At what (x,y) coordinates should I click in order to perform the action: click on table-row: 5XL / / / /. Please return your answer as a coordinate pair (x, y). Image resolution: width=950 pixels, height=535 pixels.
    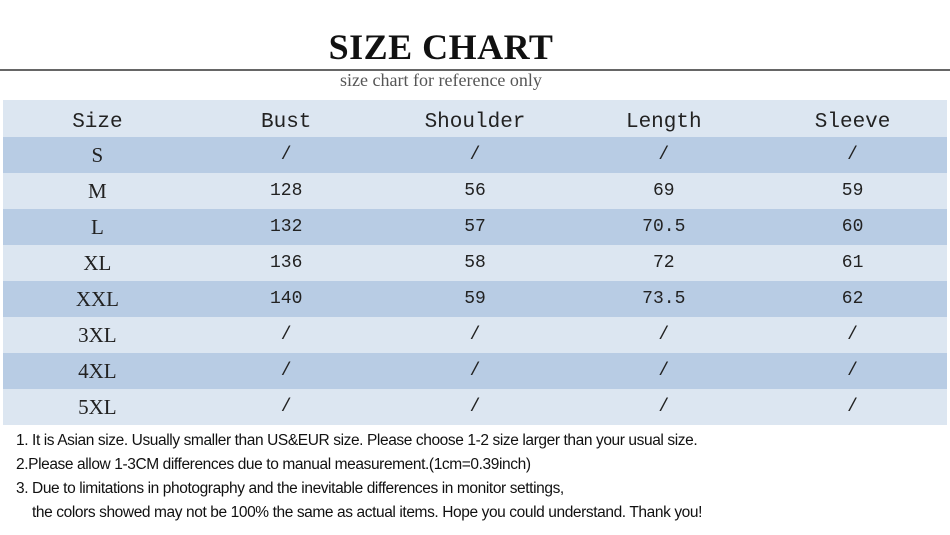
    Looking at the image, I should click on (475, 407).